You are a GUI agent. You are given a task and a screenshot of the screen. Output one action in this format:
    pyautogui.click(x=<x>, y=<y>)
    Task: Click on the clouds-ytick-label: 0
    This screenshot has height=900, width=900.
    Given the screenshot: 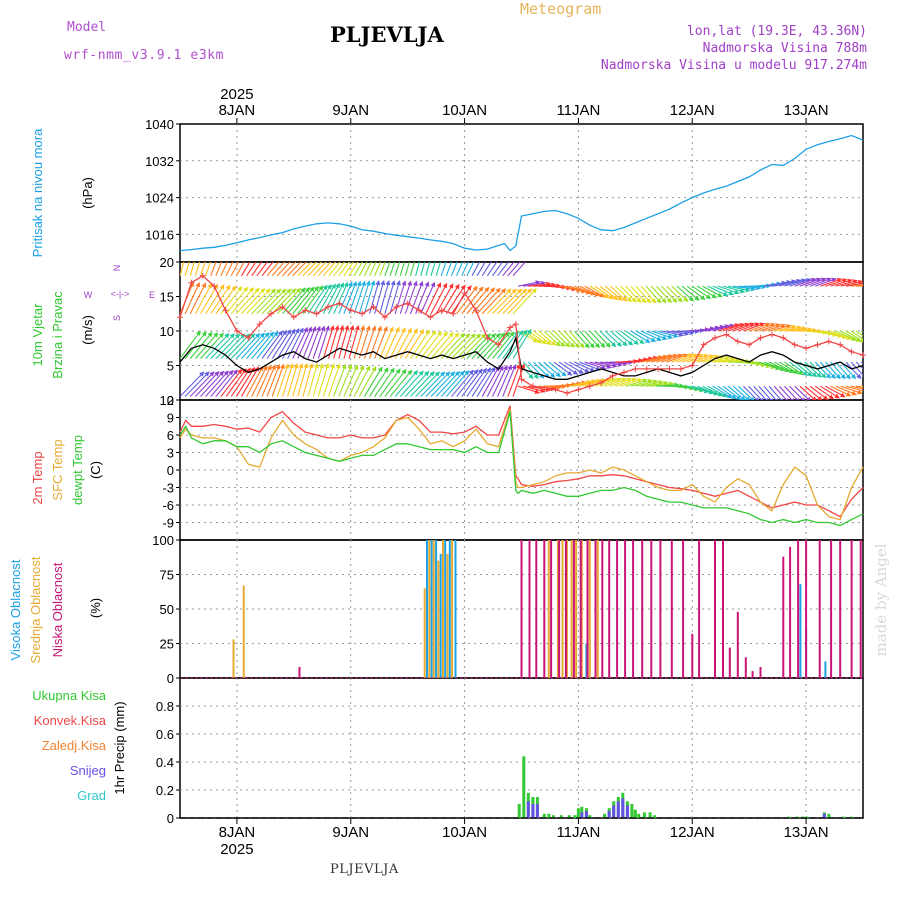 What is the action you would take?
    pyautogui.click(x=170, y=678)
    